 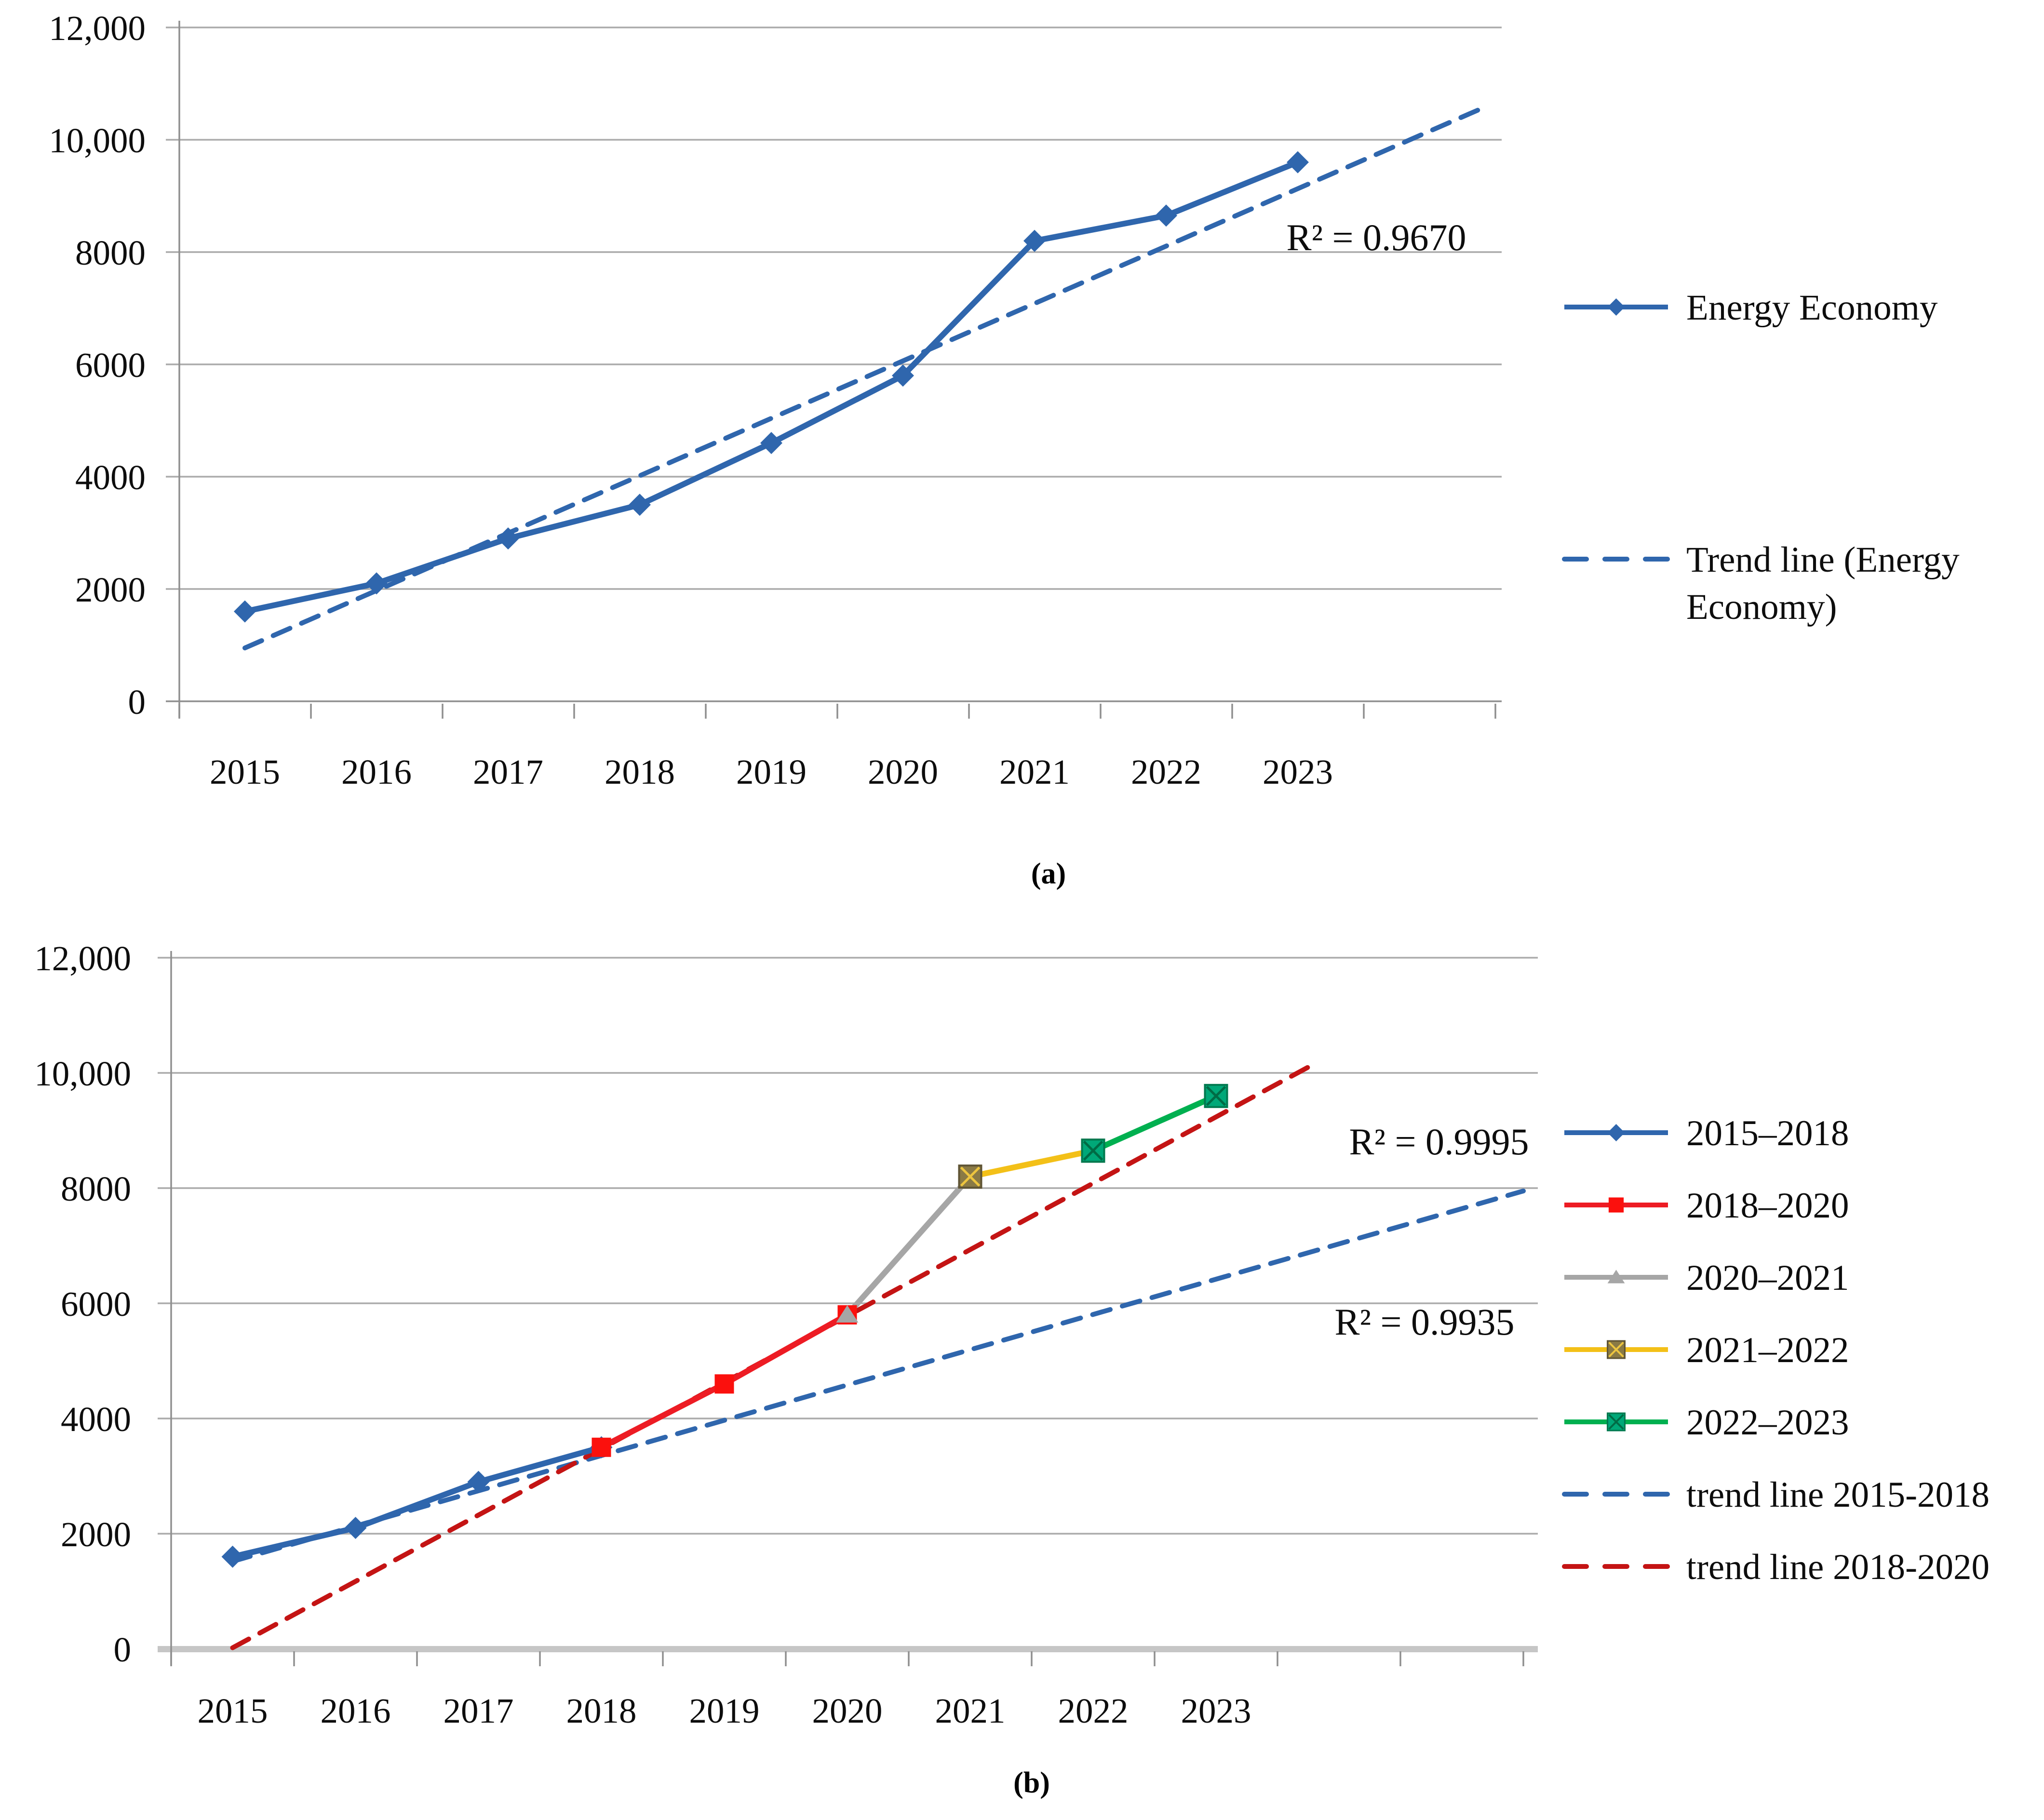 I want to click on panel-a-x-tick-label: 2017, so click(x=508, y=771).